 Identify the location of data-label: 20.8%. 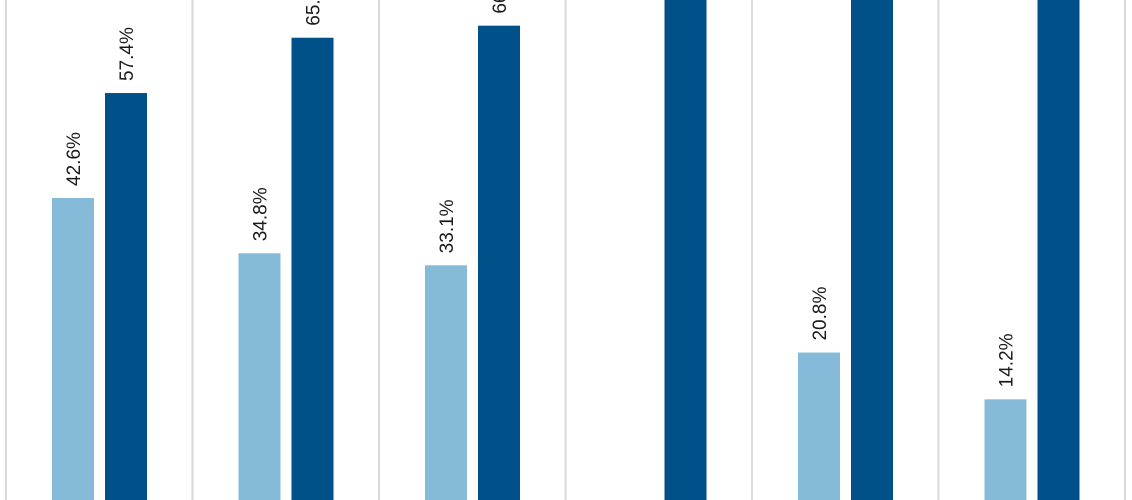
(820, 314).